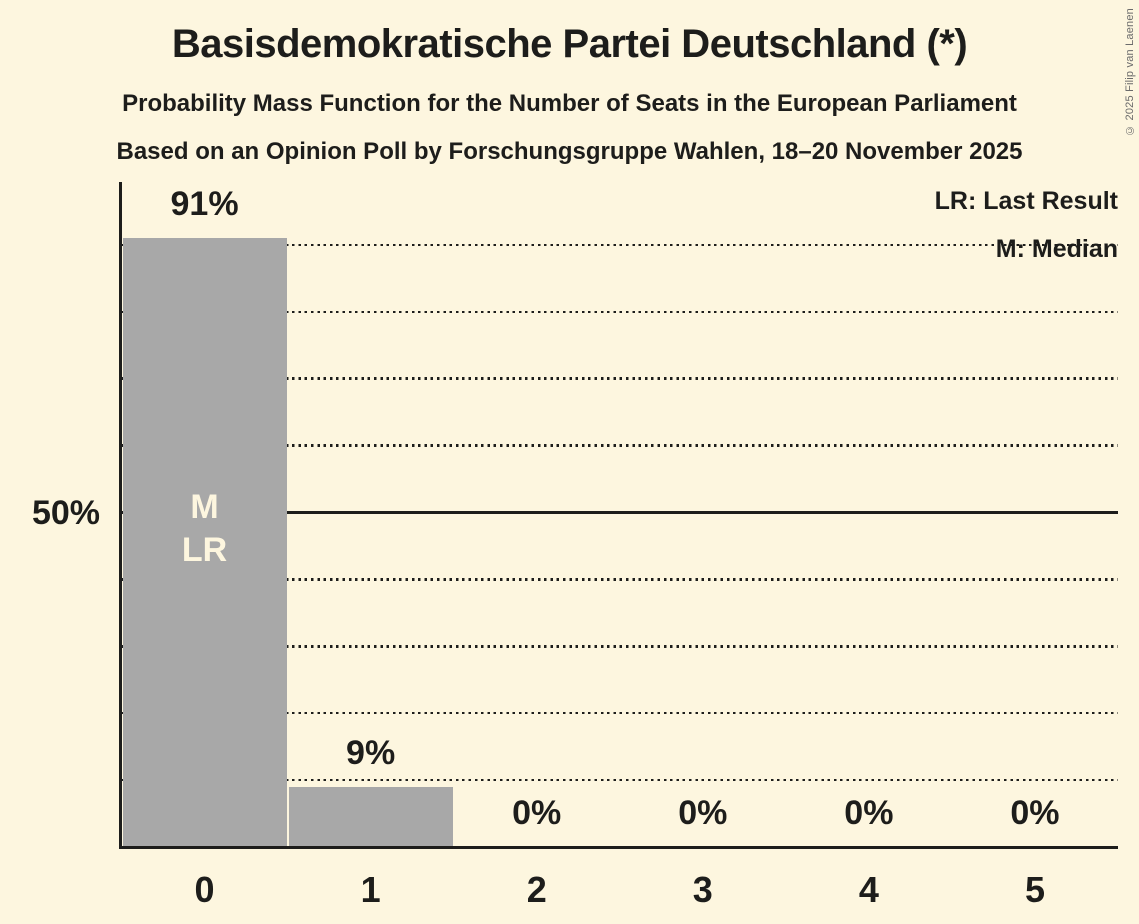 The image size is (1139, 924). I want to click on median-marker: M, so click(204, 507).